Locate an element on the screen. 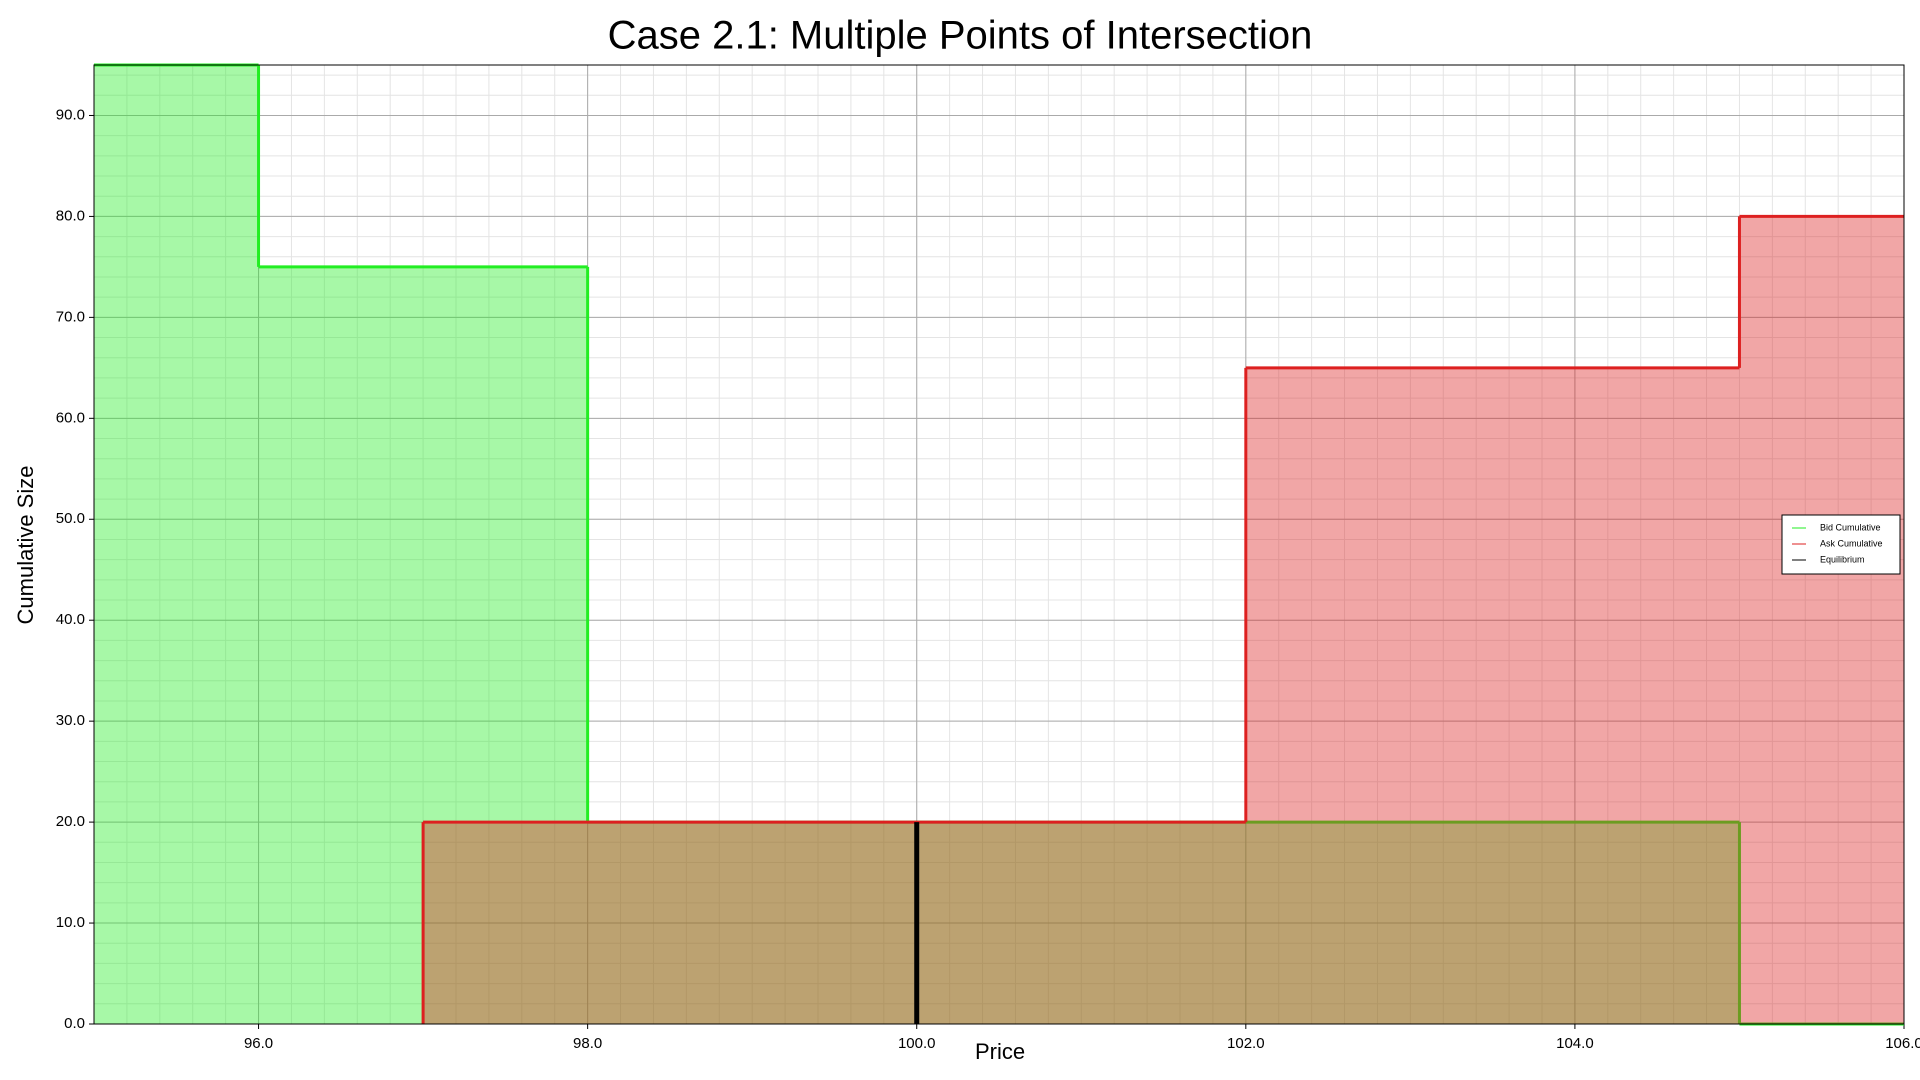 Image resolution: width=1920 pixels, height=1080 pixels. legend: Bid Cumulative Ask Cumulative Equilibrium is located at coordinates (1841, 544).